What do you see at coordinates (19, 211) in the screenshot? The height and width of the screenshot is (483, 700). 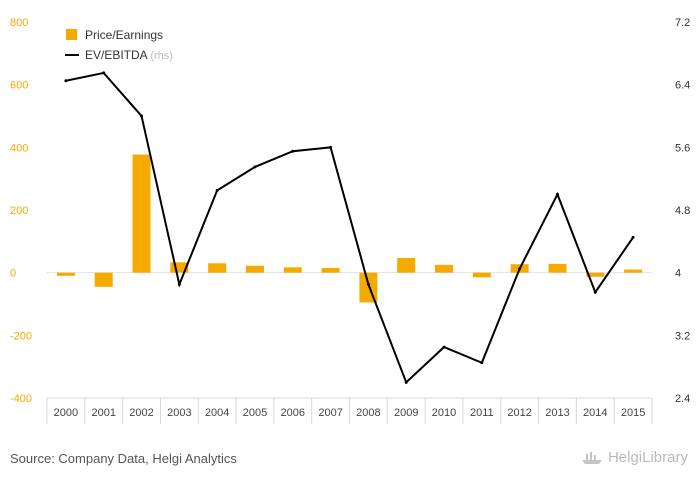 I see `y-left-tick-label: 200` at bounding box center [19, 211].